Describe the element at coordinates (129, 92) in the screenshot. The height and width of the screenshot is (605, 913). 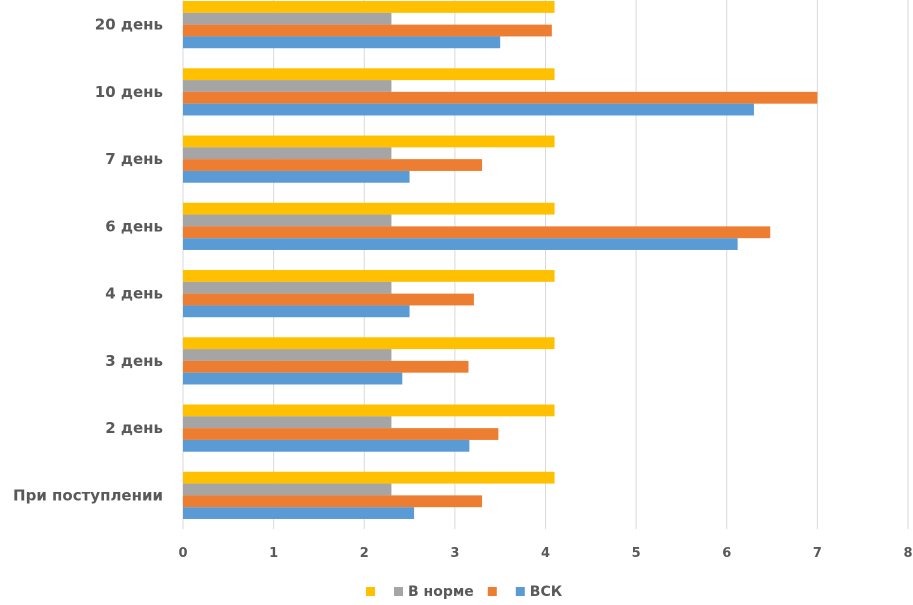
I see `category-label: 10 день` at that location.